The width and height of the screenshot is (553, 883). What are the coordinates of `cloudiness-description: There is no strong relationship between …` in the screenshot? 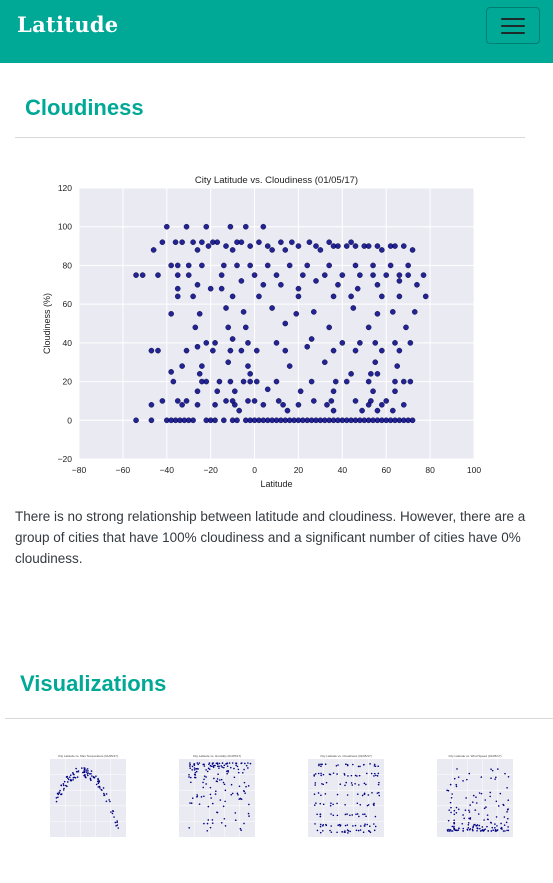 It's located at (270, 537).